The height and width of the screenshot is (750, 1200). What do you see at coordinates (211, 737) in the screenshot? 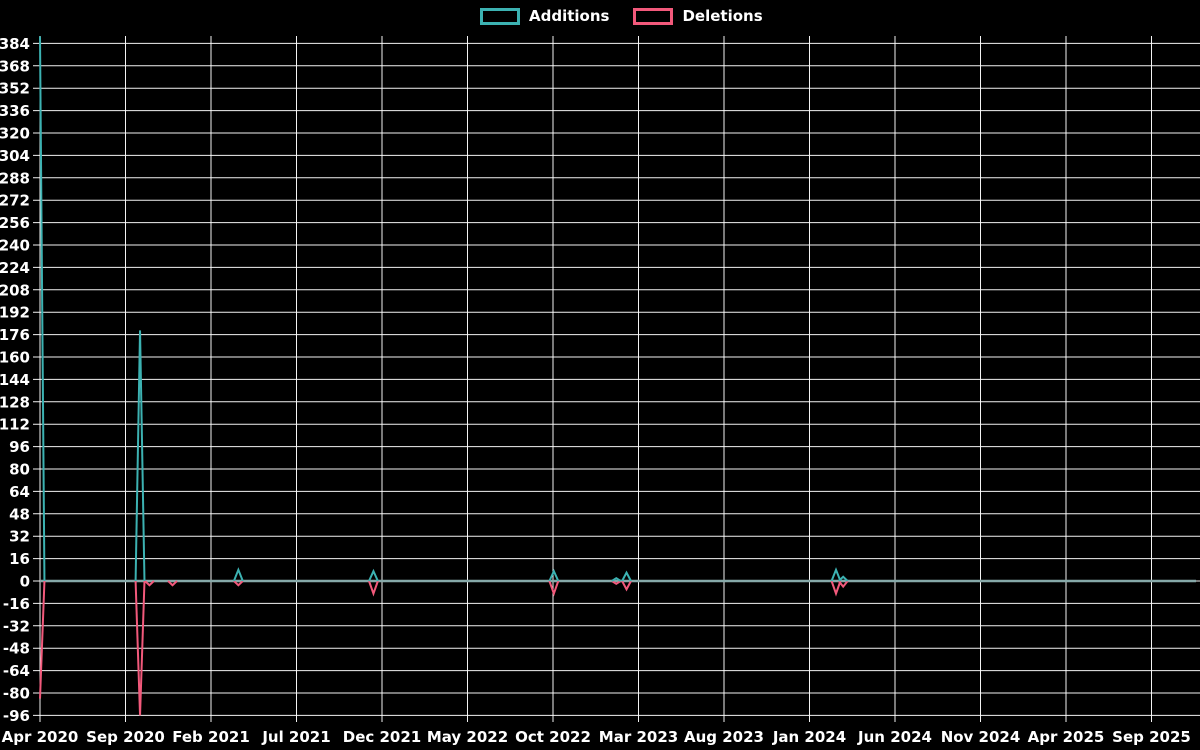
I see `x-tick-label: Feb 2021` at bounding box center [211, 737].